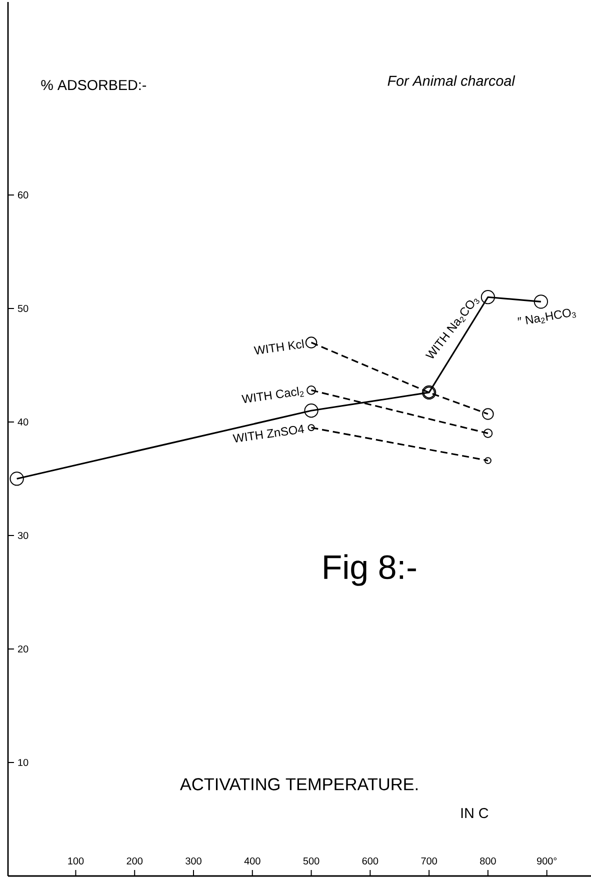 The width and height of the screenshot is (591, 878). I want to click on text: For Animal charcoal, so click(452, 80).